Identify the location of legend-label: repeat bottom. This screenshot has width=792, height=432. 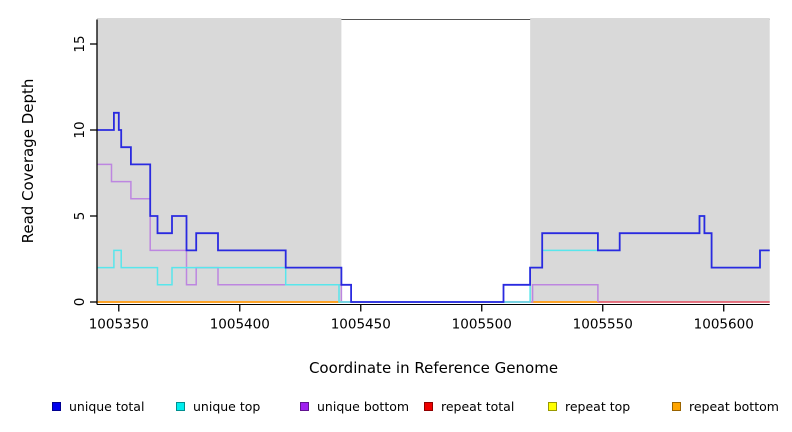
(734, 406).